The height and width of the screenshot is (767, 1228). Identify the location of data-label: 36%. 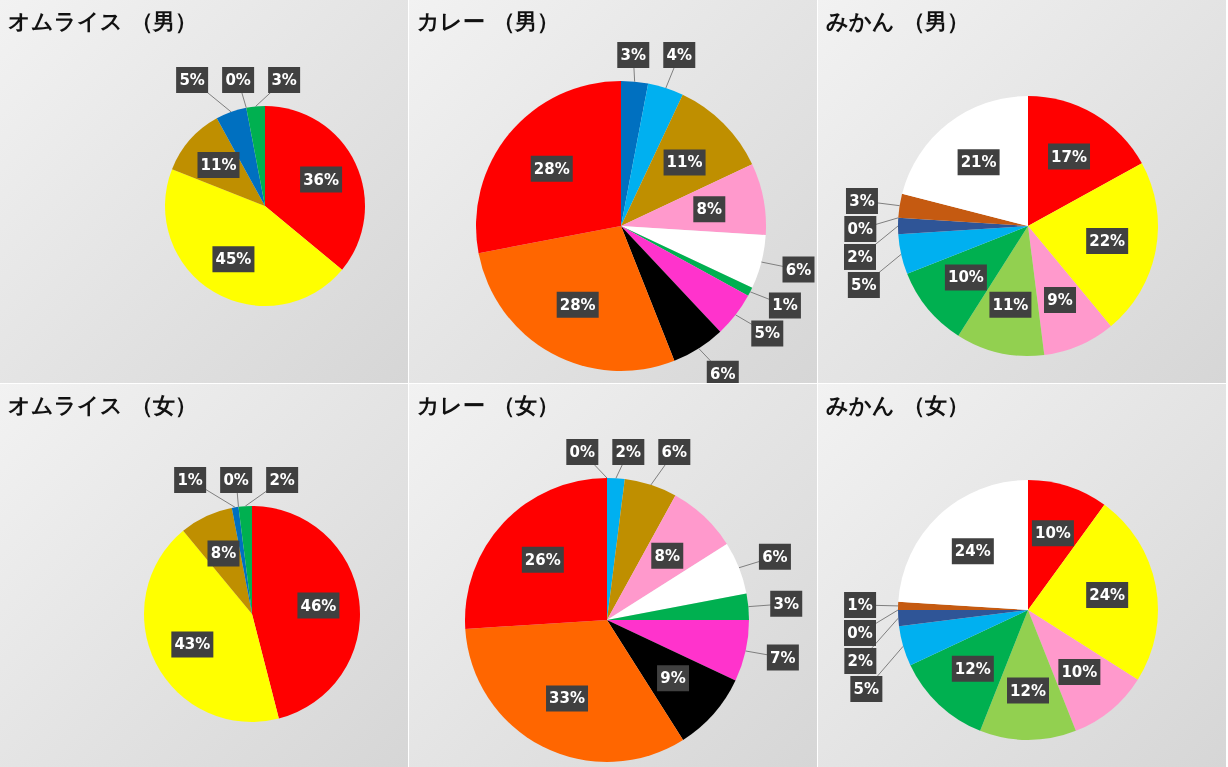
(321, 179).